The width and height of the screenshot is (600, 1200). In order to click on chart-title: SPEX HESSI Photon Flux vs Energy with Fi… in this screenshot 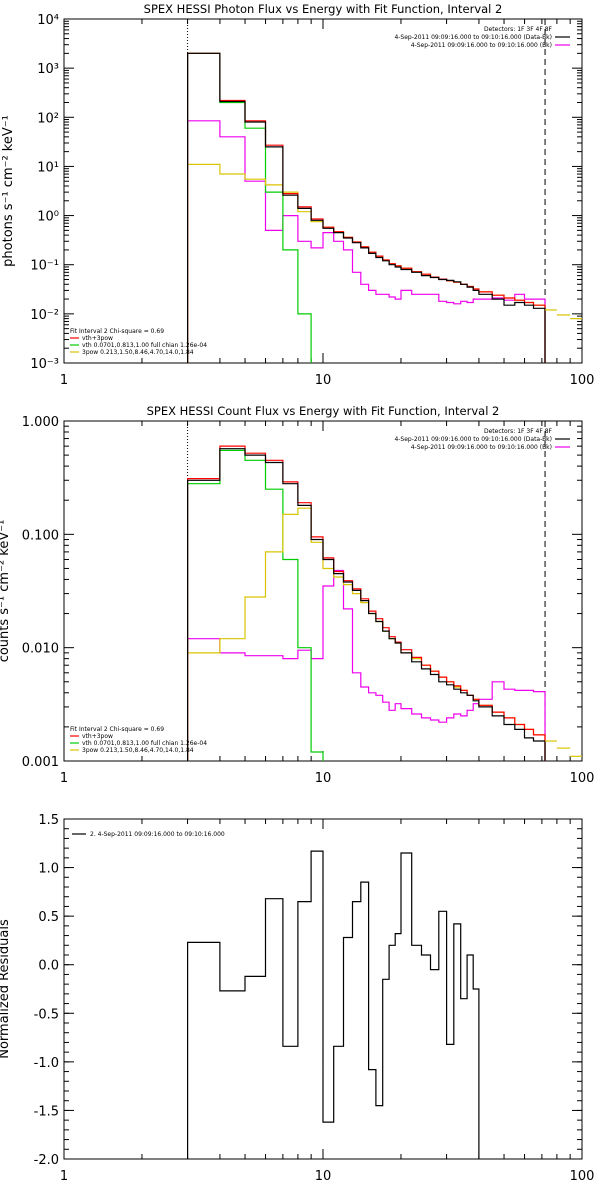, I will do `click(323, 9)`.